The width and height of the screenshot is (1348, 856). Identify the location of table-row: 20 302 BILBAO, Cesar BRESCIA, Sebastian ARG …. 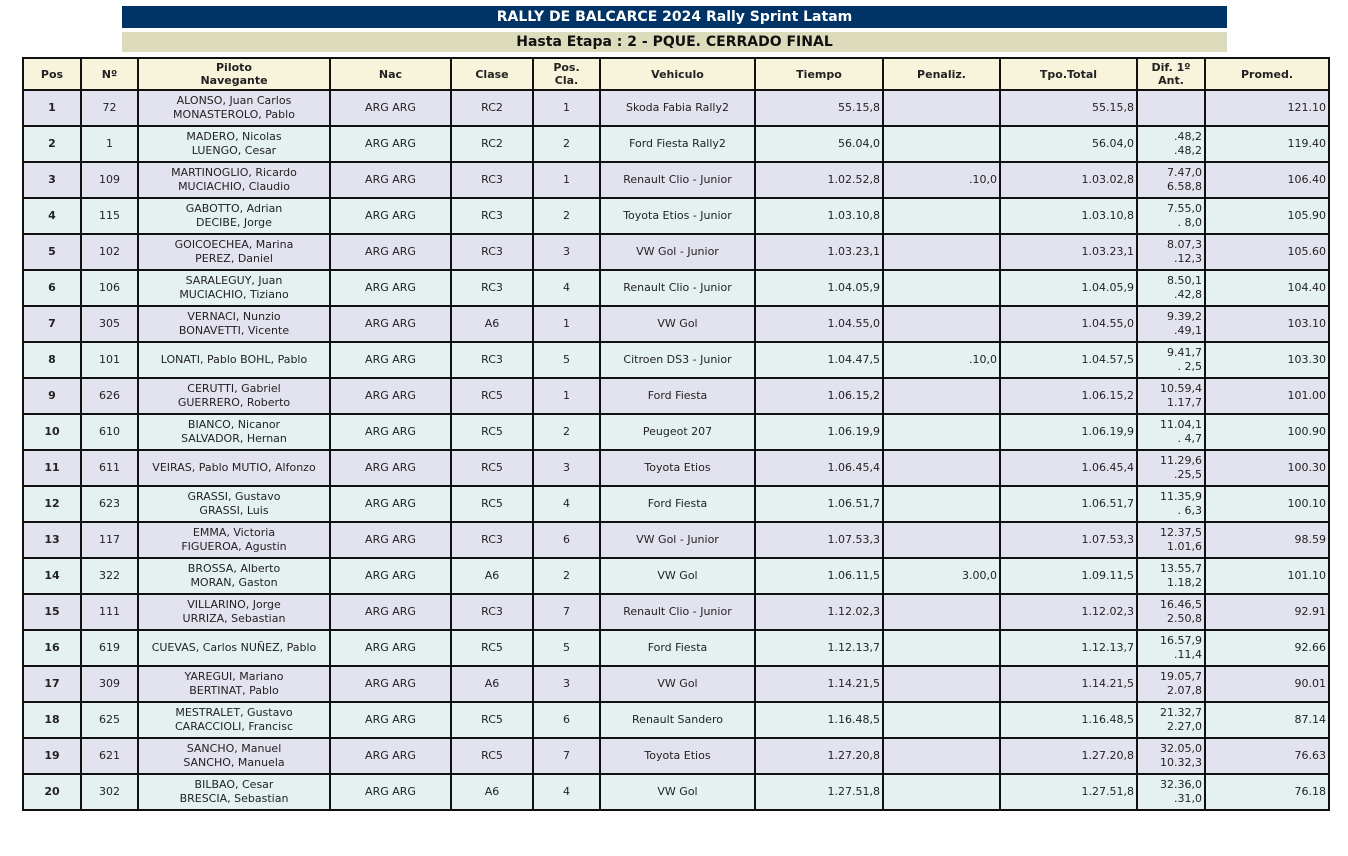
(676, 792).